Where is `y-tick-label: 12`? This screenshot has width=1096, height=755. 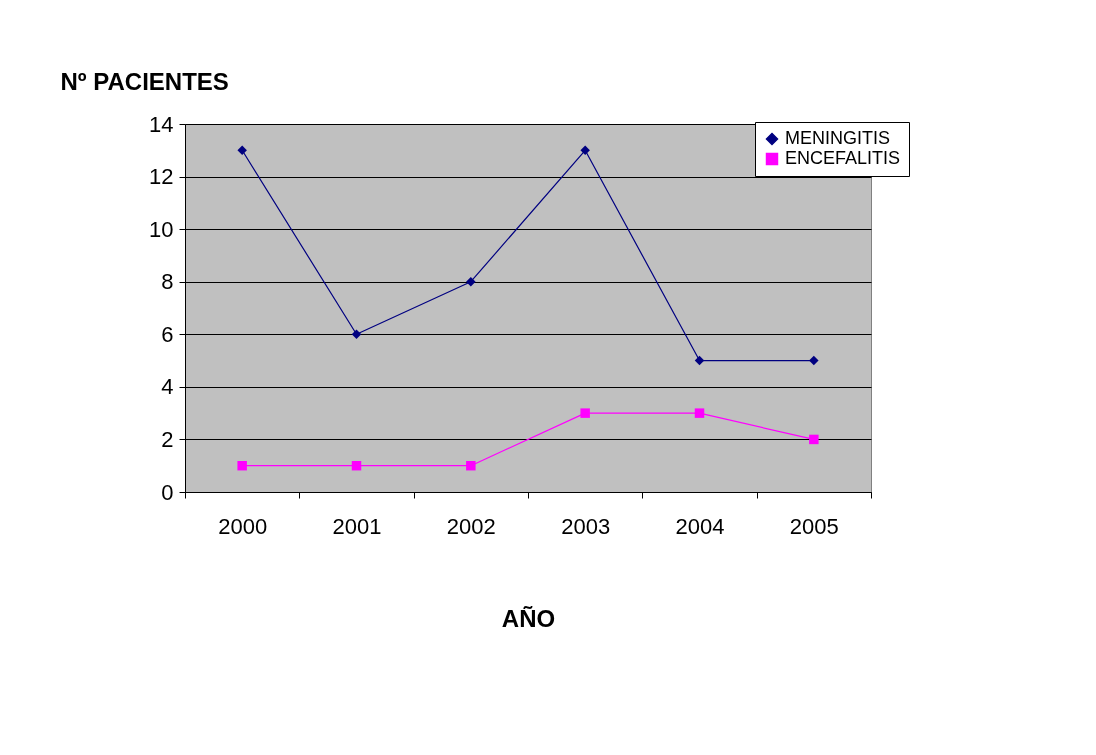 y-tick-label: 12 is located at coordinates (161, 177).